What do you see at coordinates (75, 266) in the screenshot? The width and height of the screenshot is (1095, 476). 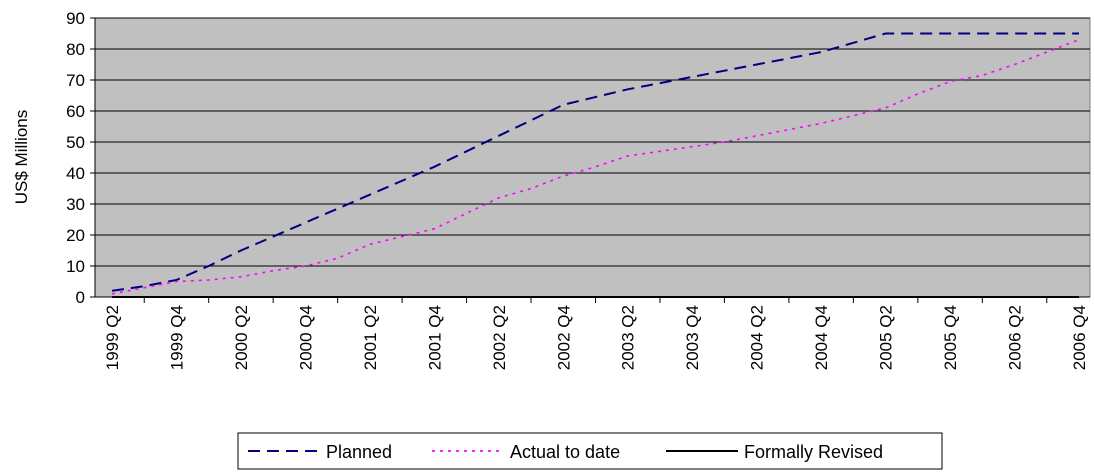 I see `y-tick-label: 10` at bounding box center [75, 266].